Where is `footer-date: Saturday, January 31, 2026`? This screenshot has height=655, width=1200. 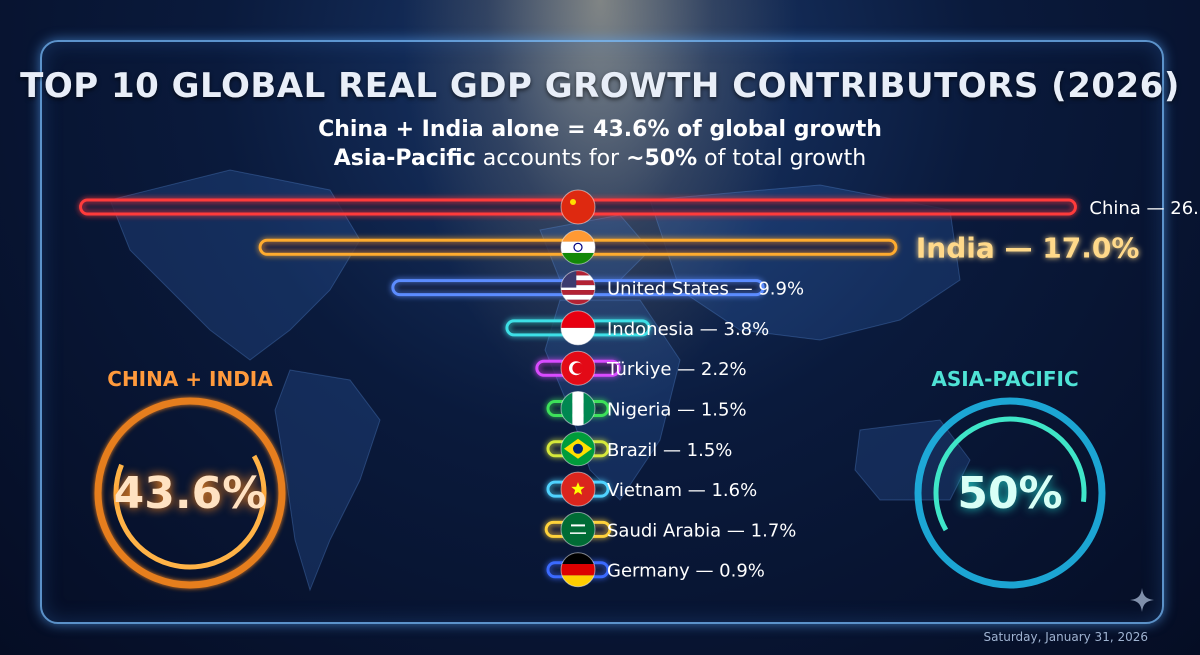
footer-date: Saturday, January 31, 2026 is located at coordinates (1065, 637).